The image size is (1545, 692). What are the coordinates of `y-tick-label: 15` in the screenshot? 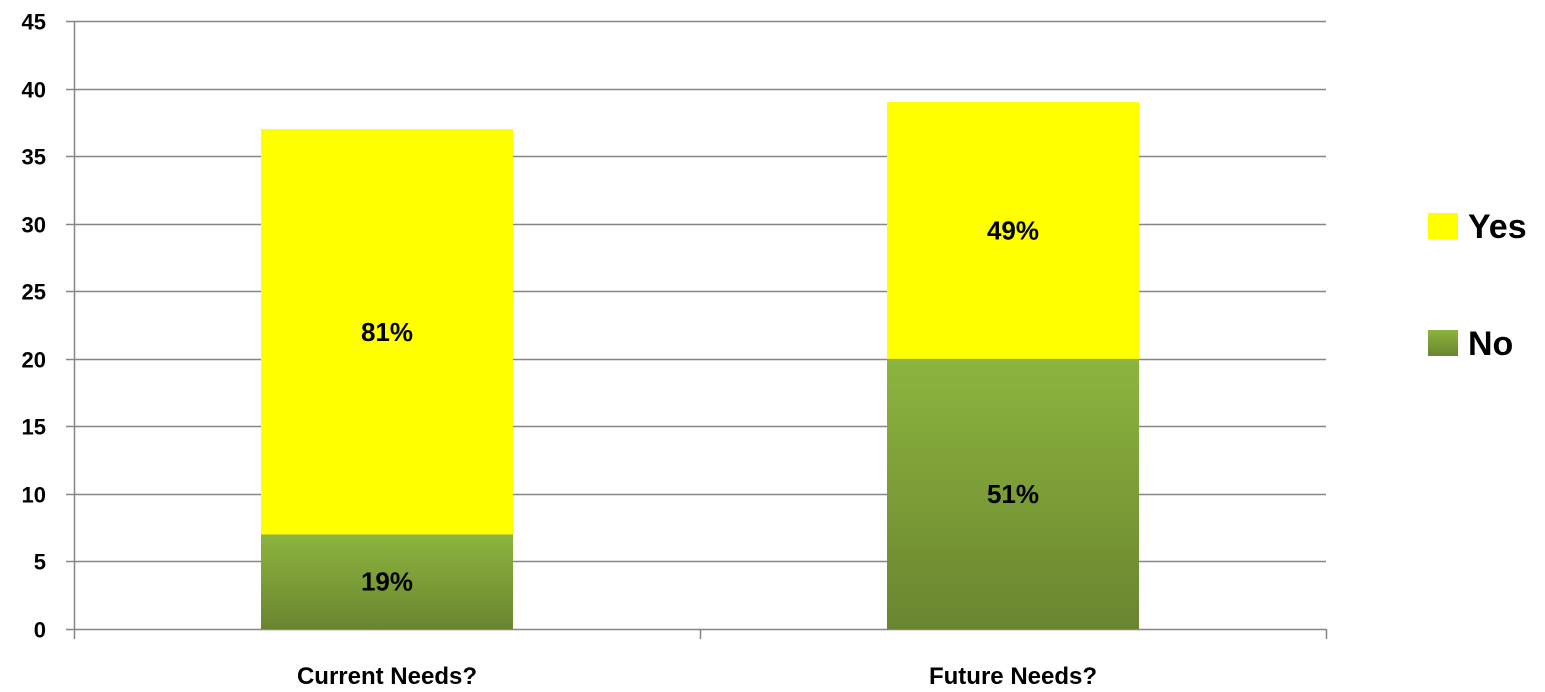 It's located at (34, 427).